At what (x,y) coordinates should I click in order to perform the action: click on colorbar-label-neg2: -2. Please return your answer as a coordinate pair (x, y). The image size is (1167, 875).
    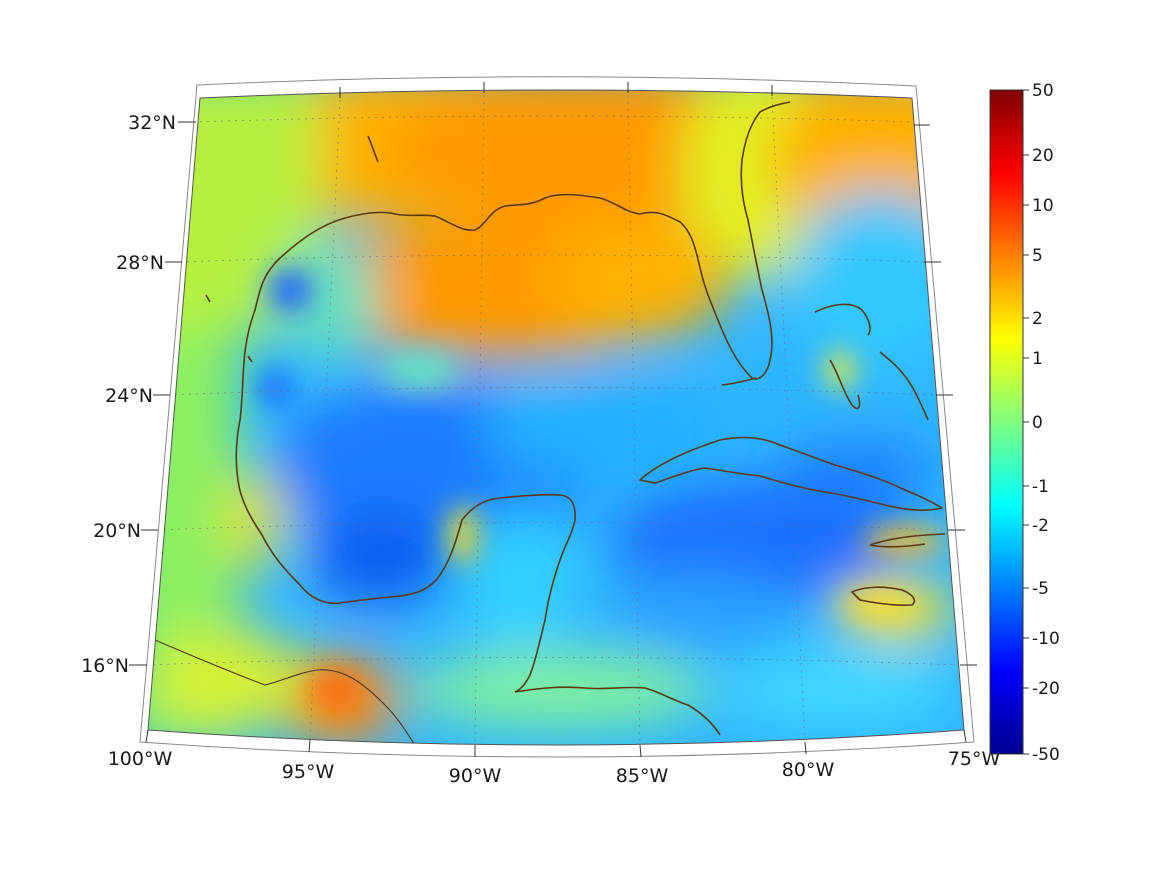
    Looking at the image, I should click on (1040, 526).